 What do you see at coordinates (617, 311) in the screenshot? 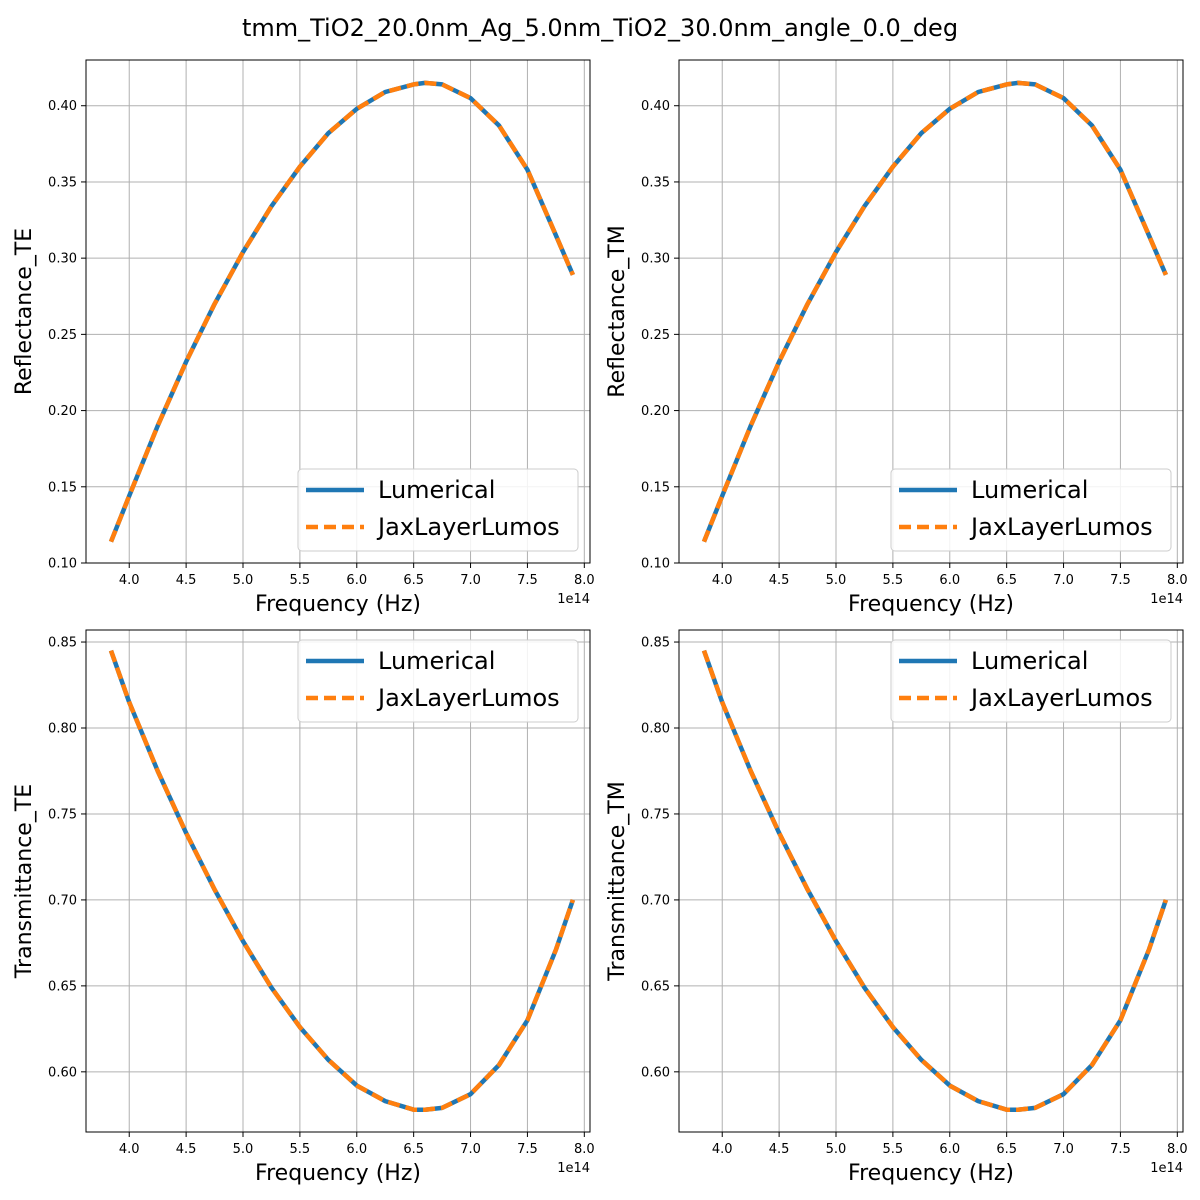
I see `y-axis-label: Reflectance_TM` at bounding box center [617, 311].